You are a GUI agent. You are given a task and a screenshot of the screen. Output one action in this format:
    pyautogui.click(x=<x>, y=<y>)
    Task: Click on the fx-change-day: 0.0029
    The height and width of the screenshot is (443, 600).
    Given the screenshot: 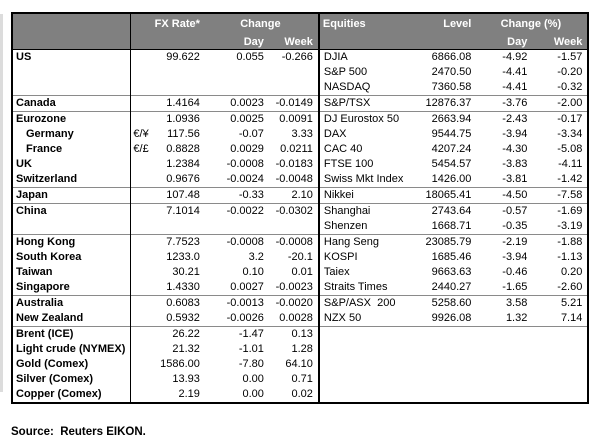 What is the action you would take?
    pyautogui.click(x=247, y=149)
    